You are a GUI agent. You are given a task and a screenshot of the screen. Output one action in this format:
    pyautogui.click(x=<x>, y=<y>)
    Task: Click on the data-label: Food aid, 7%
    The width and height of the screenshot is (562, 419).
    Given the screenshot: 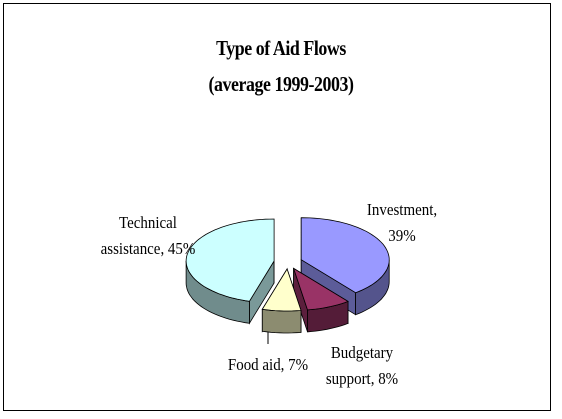 What is the action you would take?
    pyautogui.click(x=268, y=364)
    